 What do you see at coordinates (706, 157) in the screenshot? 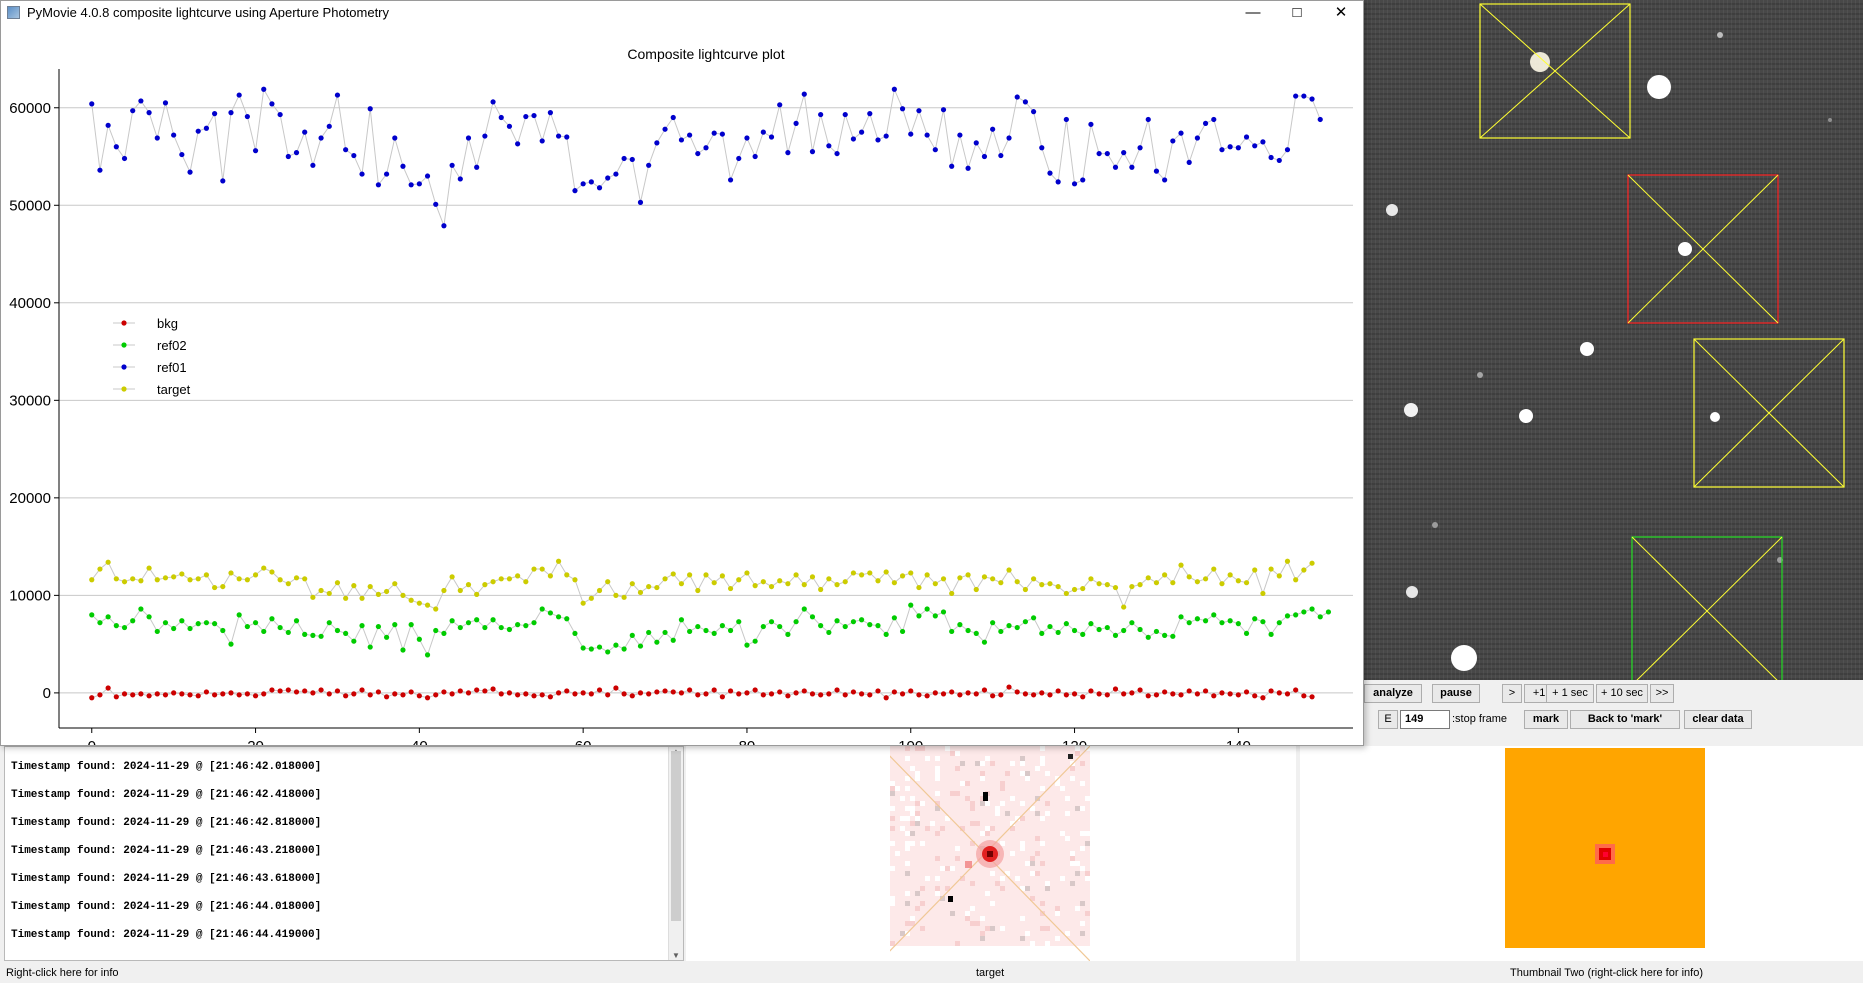
I see `series-ref01` at bounding box center [706, 157].